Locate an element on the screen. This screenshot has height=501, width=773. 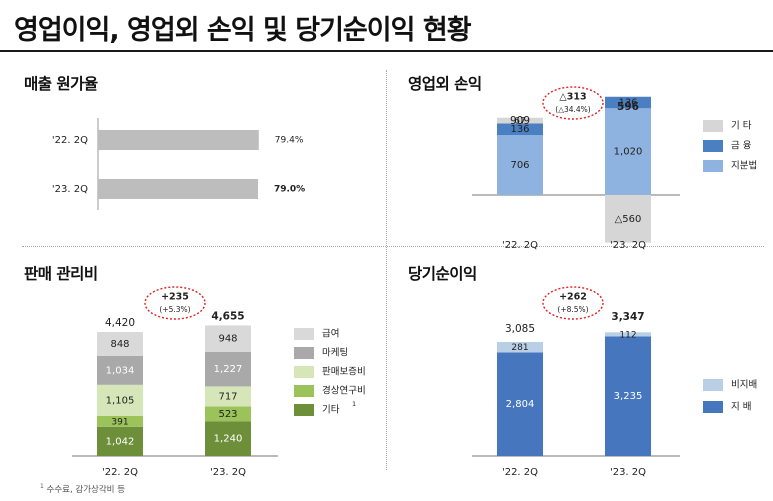
sga-segment-label: 1,240 is located at coordinates (228, 439).